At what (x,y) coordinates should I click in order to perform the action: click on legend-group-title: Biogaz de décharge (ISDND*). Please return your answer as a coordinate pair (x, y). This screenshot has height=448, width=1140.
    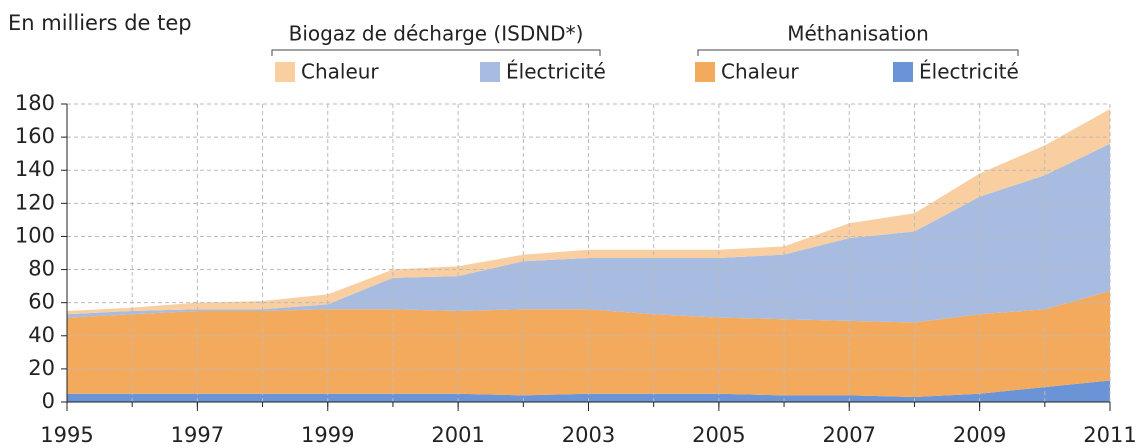
    Looking at the image, I should click on (436, 34).